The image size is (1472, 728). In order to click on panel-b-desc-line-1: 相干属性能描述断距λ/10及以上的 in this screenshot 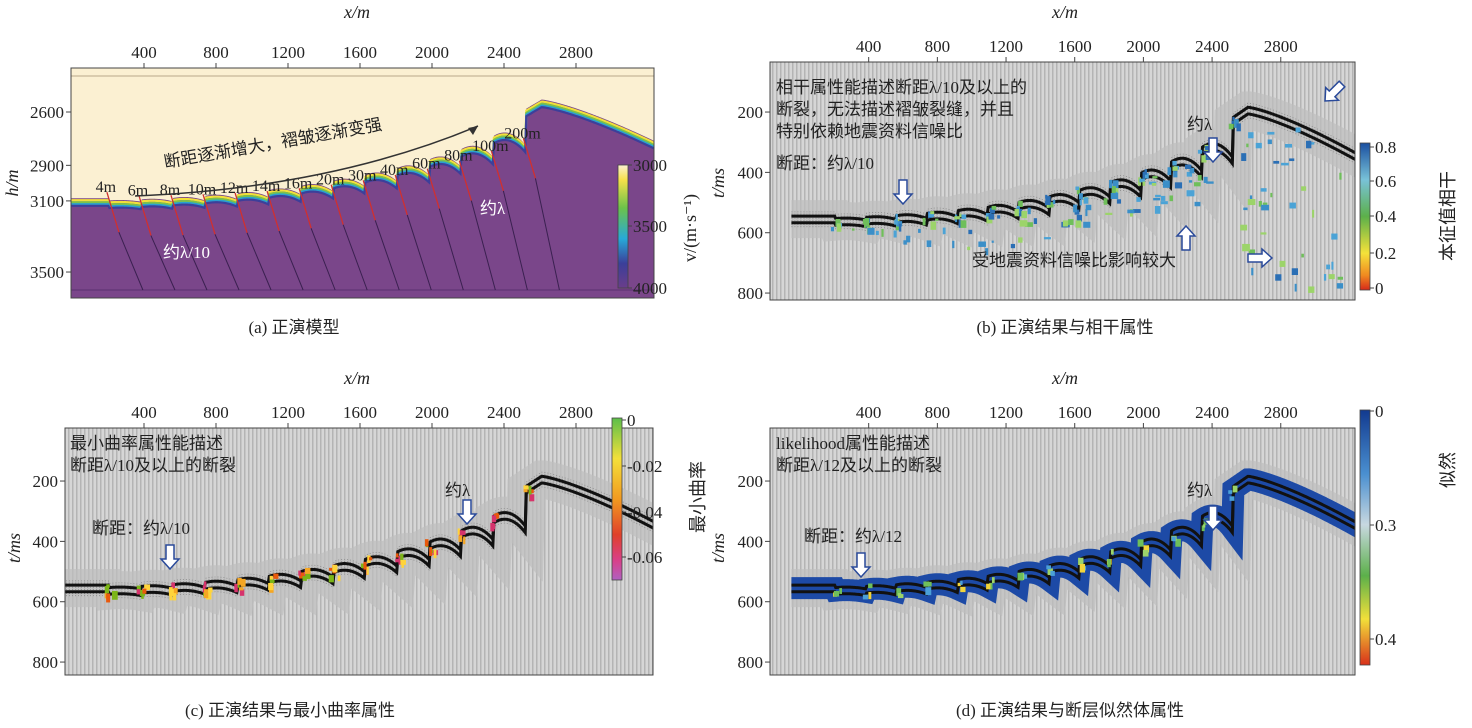, I will do `click(901, 87)`.